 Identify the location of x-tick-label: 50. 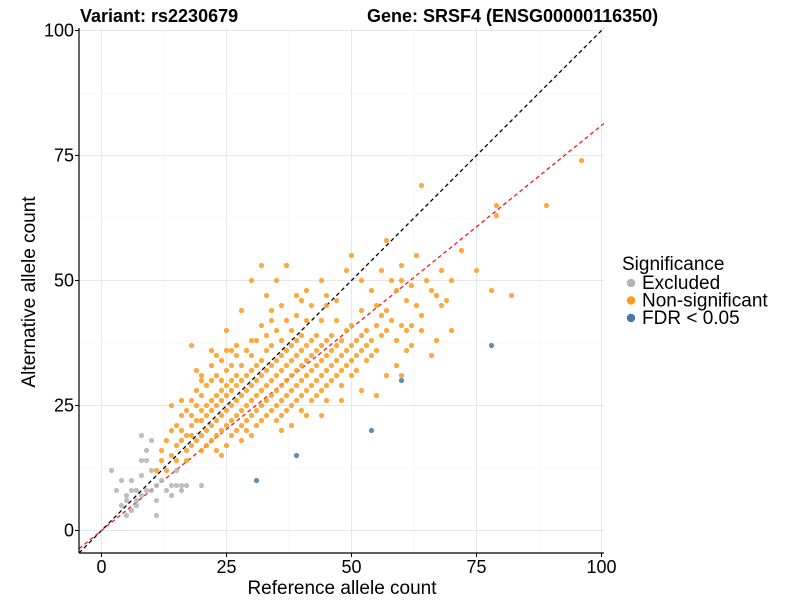
(351, 567).